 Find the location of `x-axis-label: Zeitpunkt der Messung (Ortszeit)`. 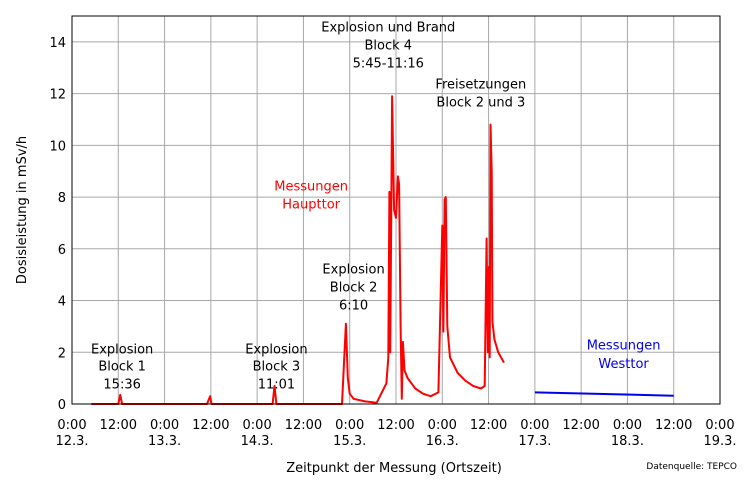

x-axis-label: Zeitpunkt der Messung (Ortszeit) is located at coordinates (394, 468).